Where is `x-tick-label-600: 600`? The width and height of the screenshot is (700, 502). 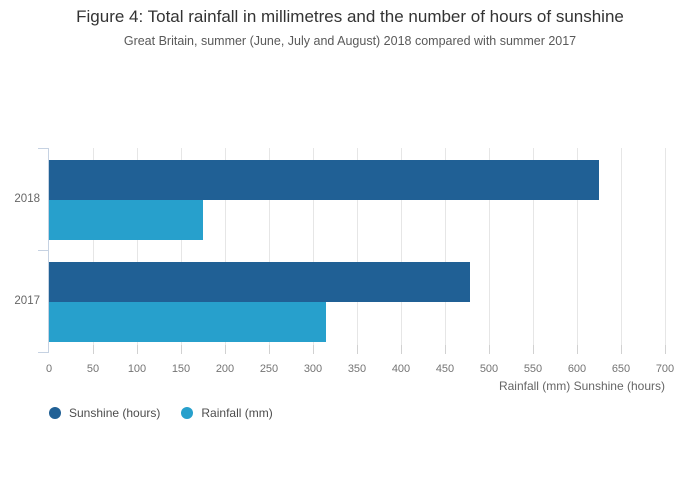
x-tick-label-600: 600 is located at coordinates (577, 369).